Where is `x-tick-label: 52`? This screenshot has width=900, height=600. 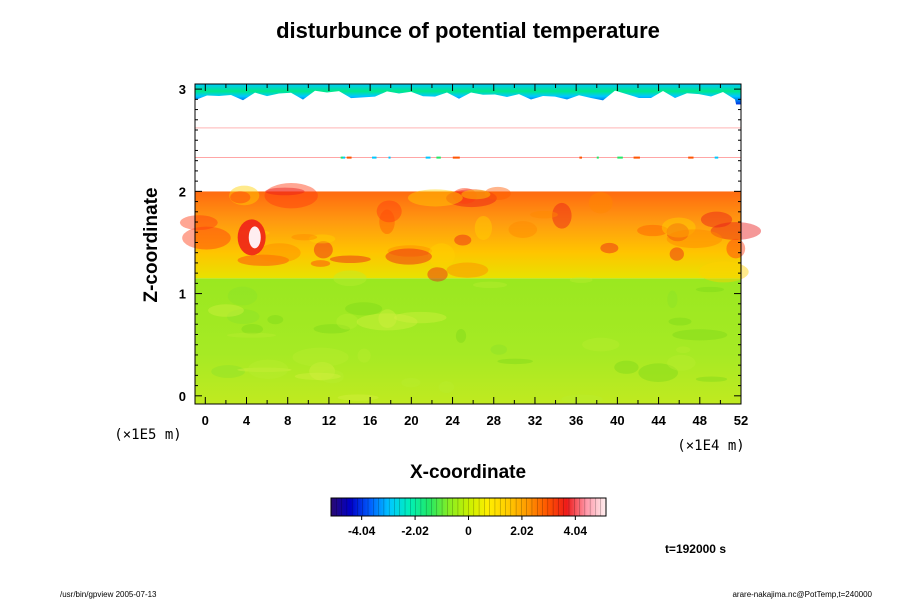
x-tick-label: 52 is located at coordinates (741, 420).